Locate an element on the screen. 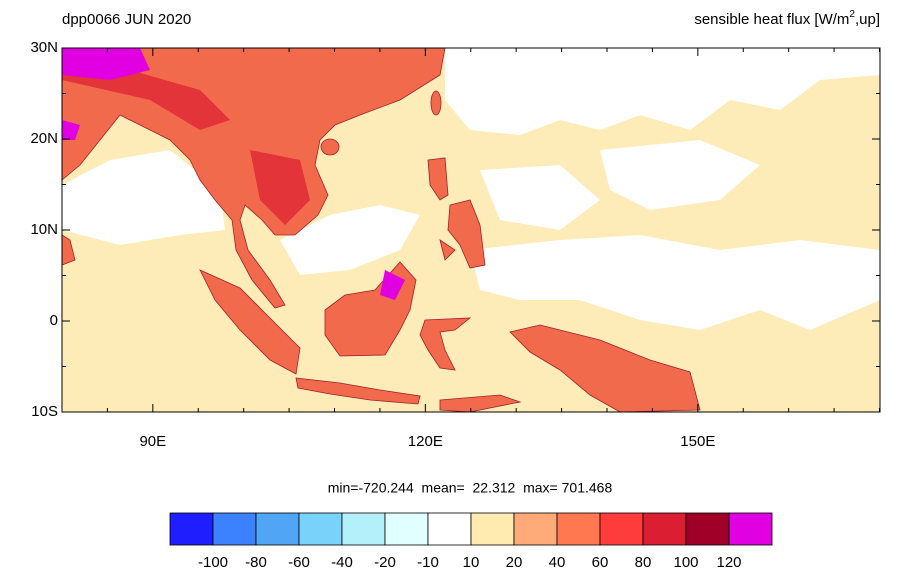  lon-label: 150E is located at coordinates (697, 441).